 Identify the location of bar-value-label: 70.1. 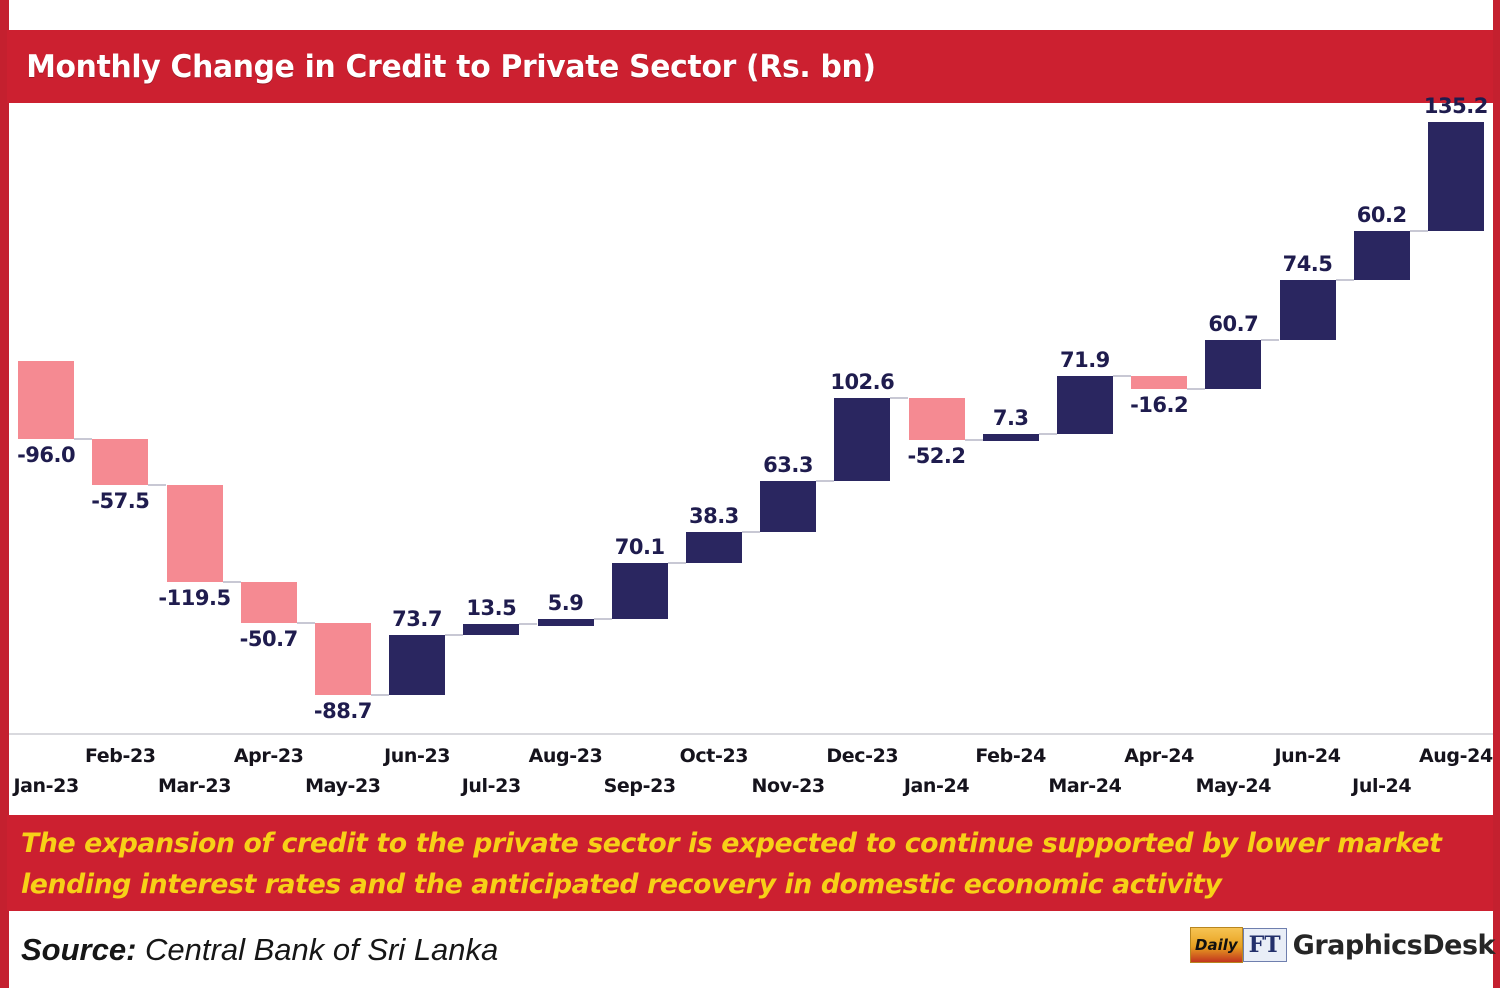
(639, 546).